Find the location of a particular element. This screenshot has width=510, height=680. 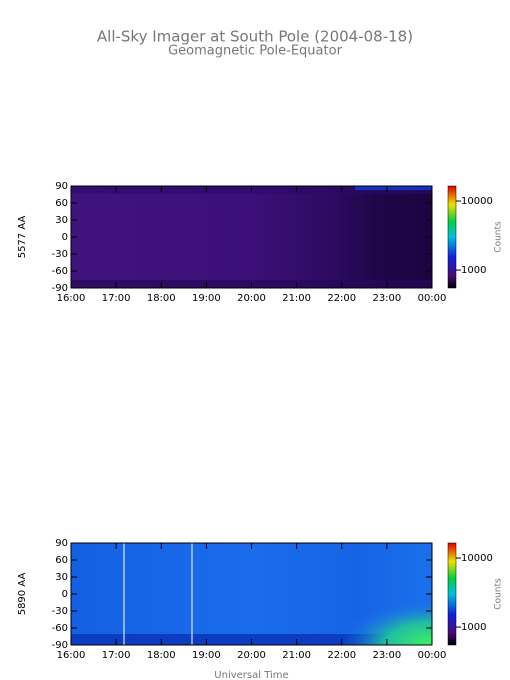

y-axis-label: 5890 AA is located at coordinates (22, 594).